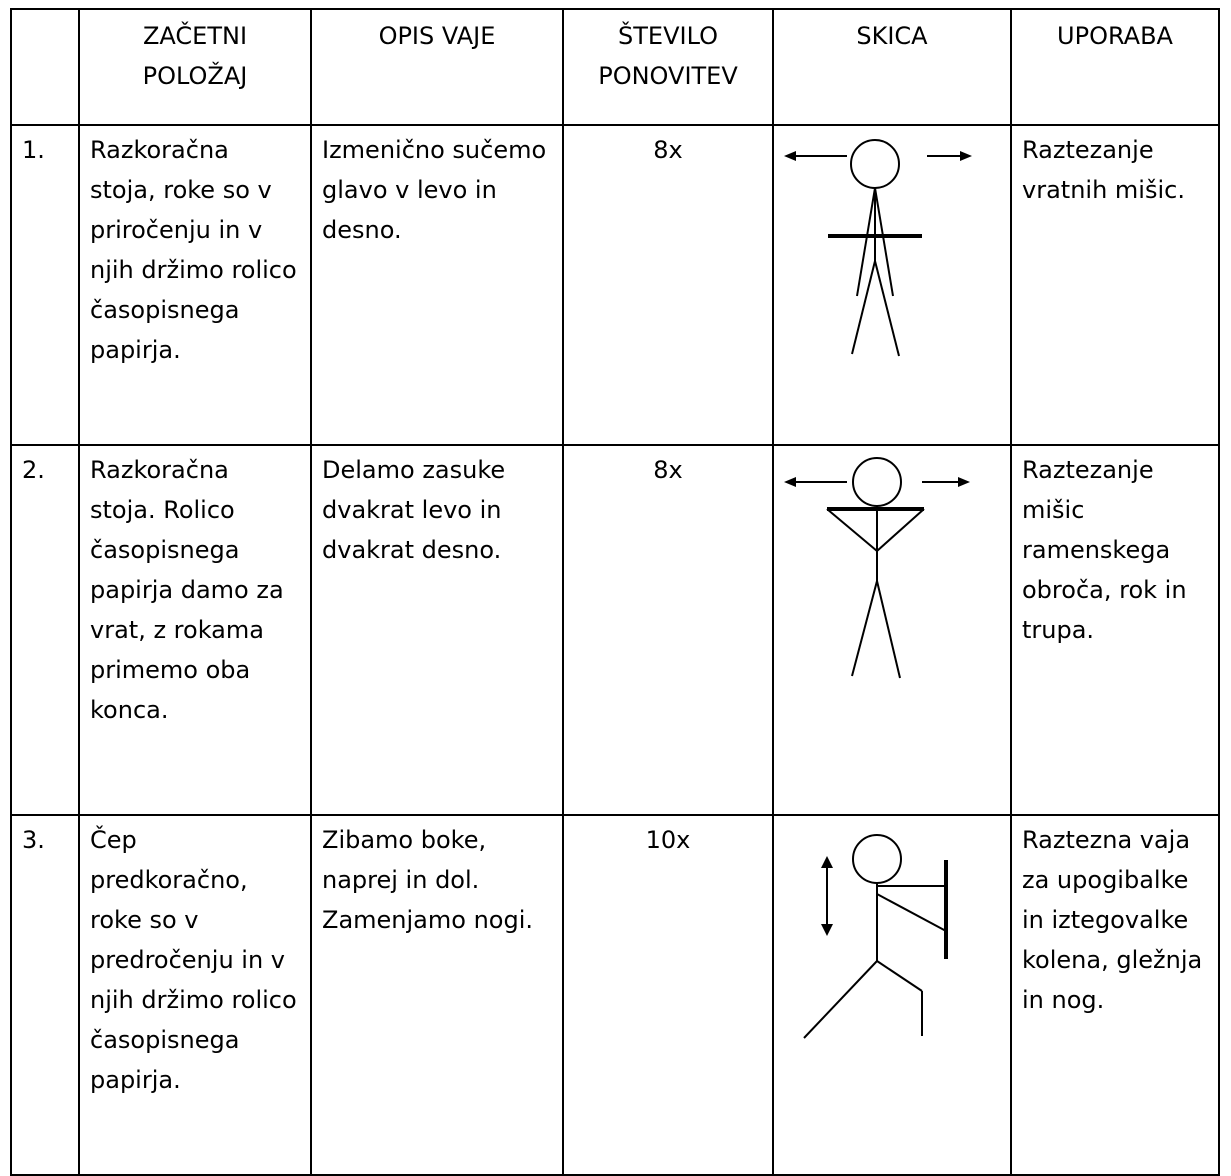  What do you see at coordinates (1115, 285) in the screenshot?
I see `purpose-cell: Raztezanje vratnih mišic.` at bounding box center [1115, 285].